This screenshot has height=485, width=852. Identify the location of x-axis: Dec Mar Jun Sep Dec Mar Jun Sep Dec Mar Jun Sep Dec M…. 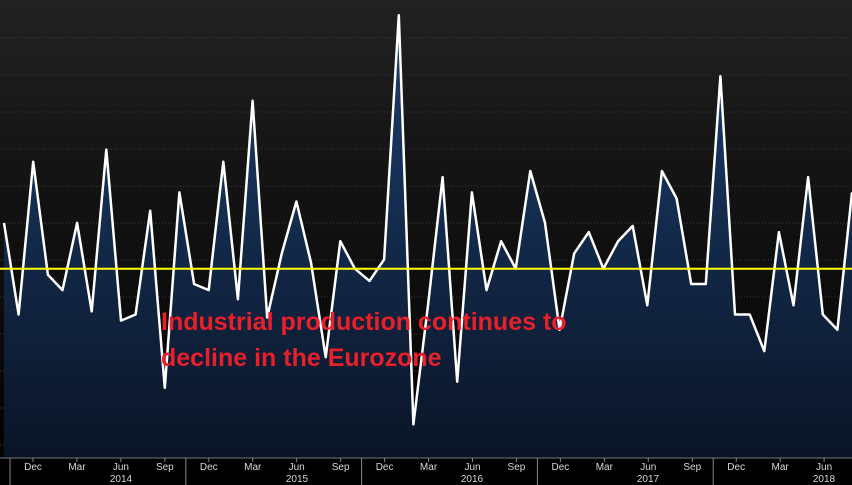
(426, 471).